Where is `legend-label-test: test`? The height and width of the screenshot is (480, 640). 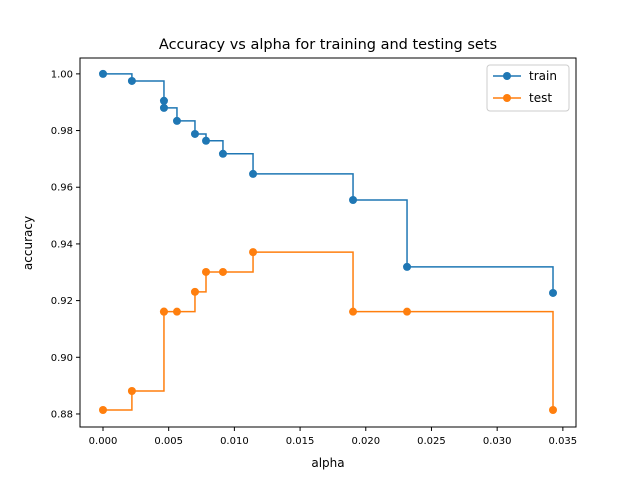
legend-label-test: test is located at coordinates (540, 98).